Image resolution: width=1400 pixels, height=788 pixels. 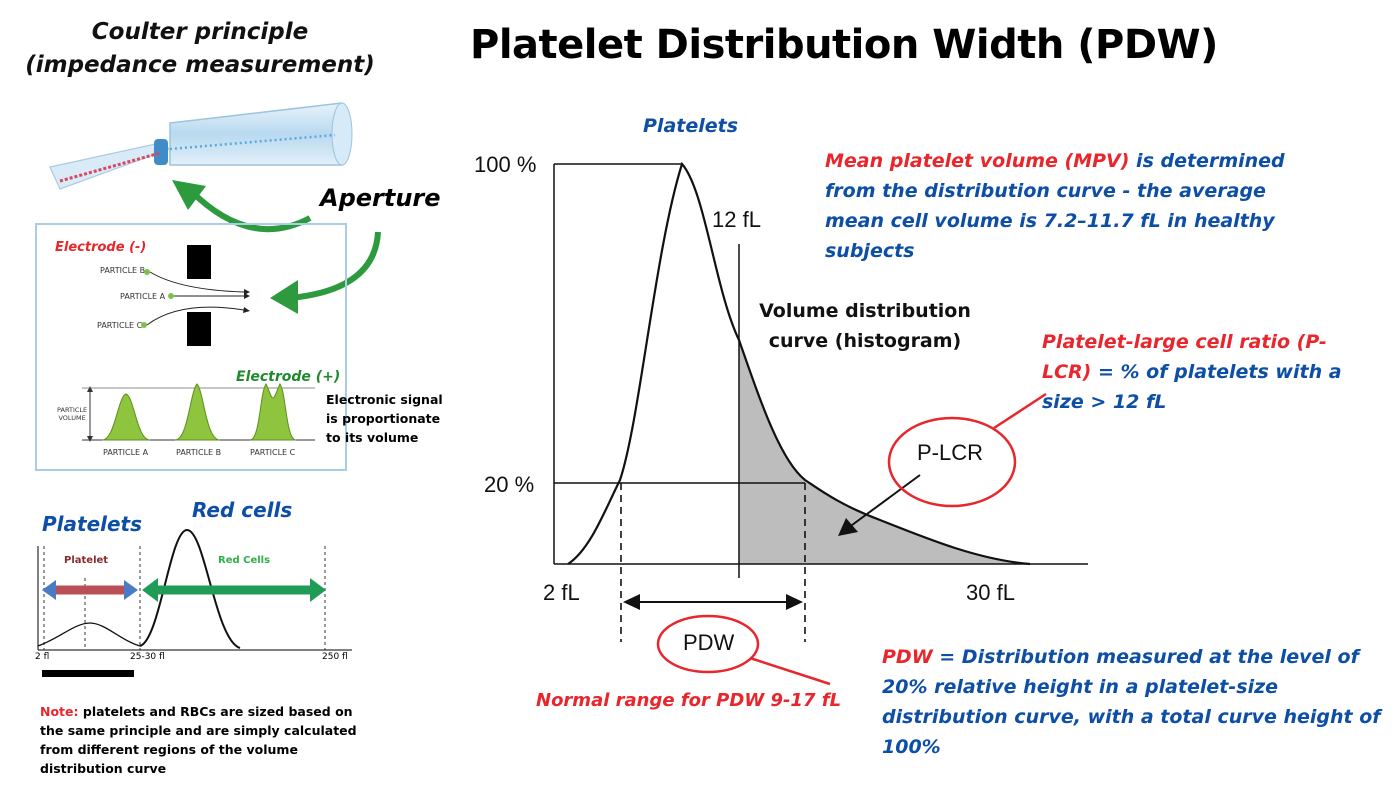 I want to click on pdw-term: PDW, so click(x=907, y=657).